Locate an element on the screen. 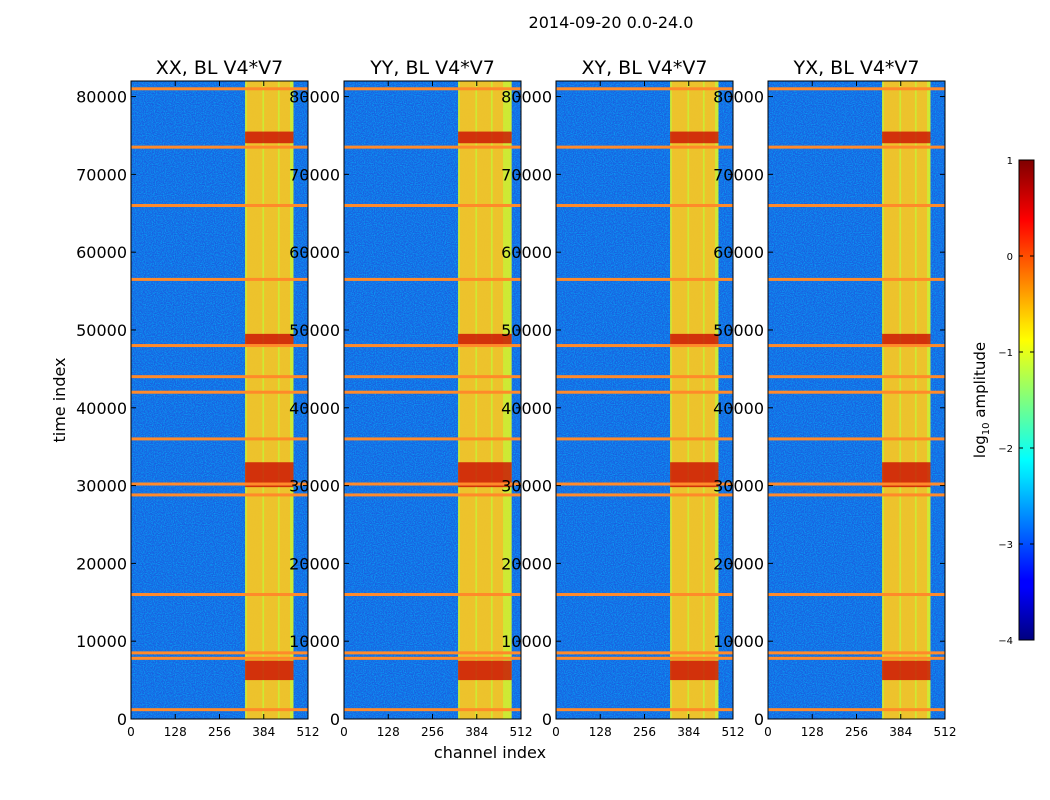 This screenshot has width=1050, height=800. colorbar-ticks: 1 0 −1 −2 −3 −4 is located at coordinates (1016, 401).